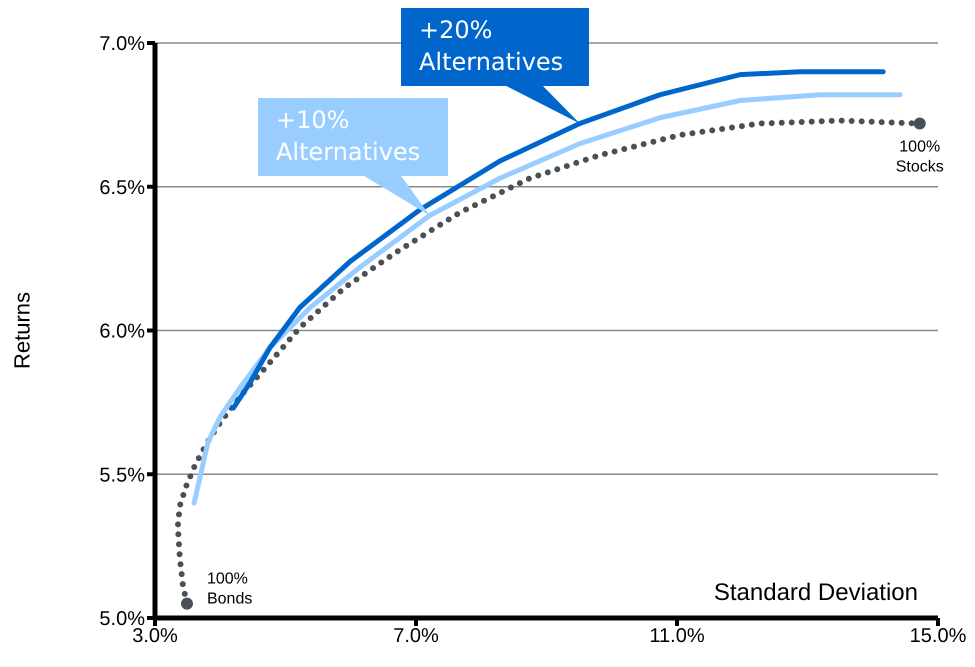  I want to click on y-tick-label: 5.5%, so click(122, 475).